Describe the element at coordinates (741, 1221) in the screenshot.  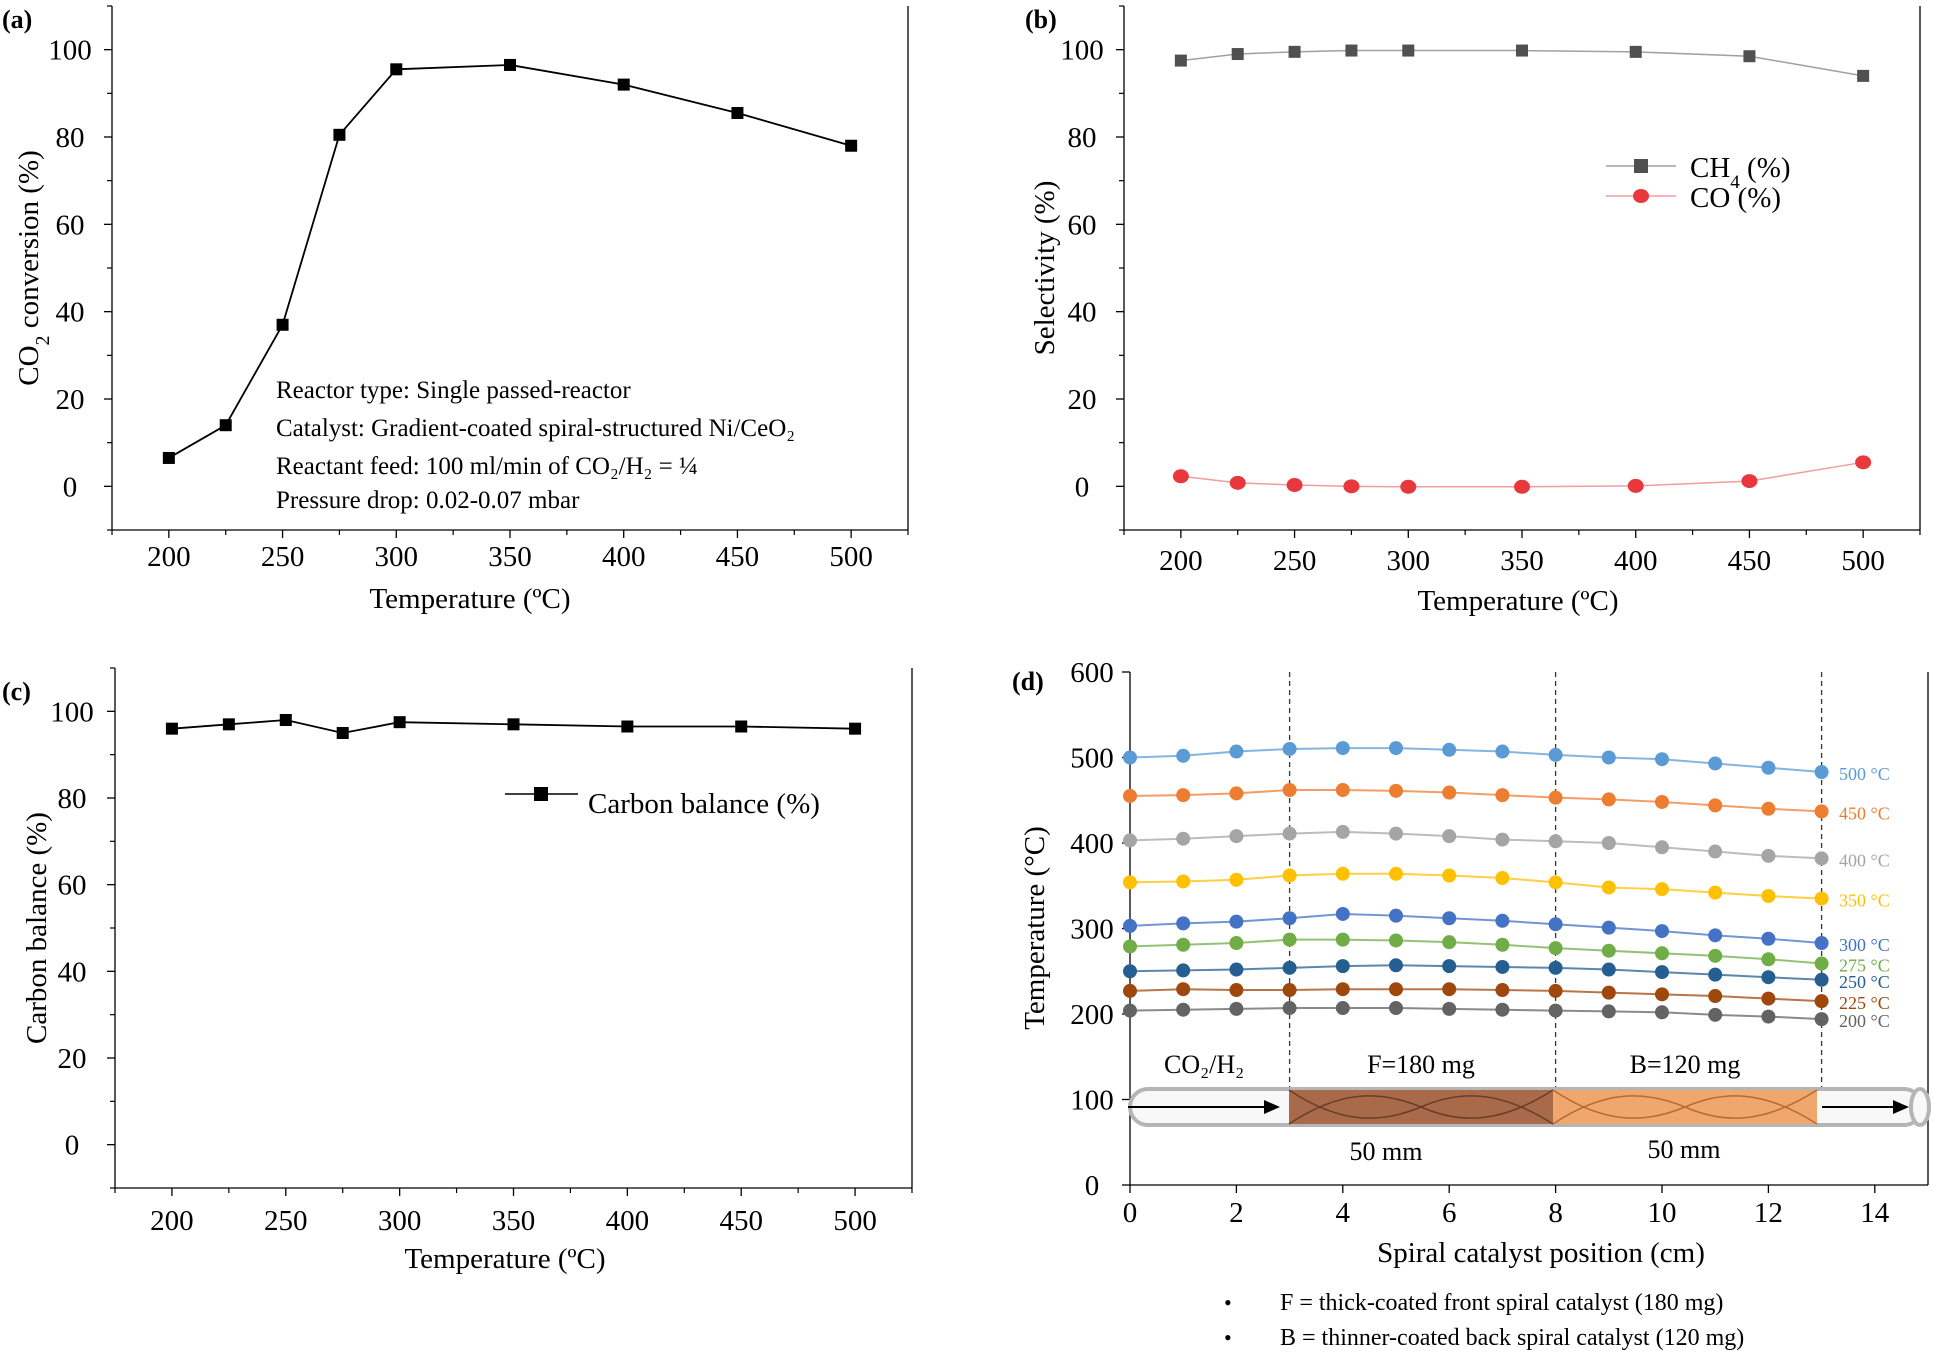
I see `x-tick-label: 450` at that location.